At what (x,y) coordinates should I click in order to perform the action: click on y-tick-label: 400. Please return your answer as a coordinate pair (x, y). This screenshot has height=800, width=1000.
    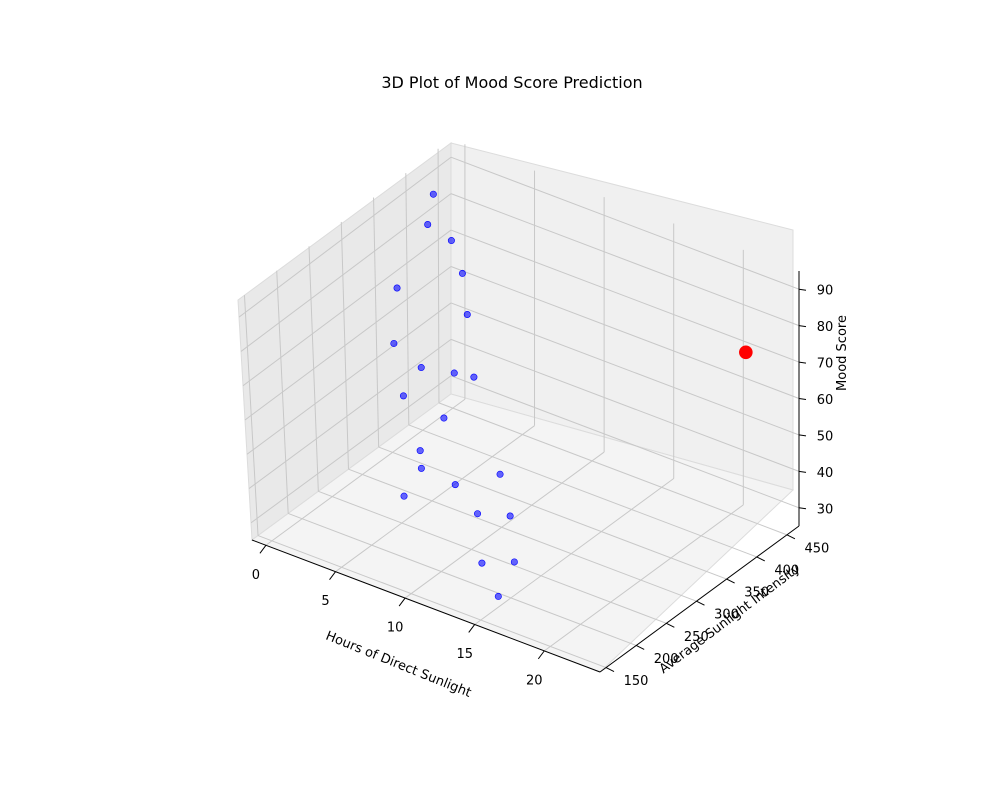
    Looking at the image, I should click on (786, 570).